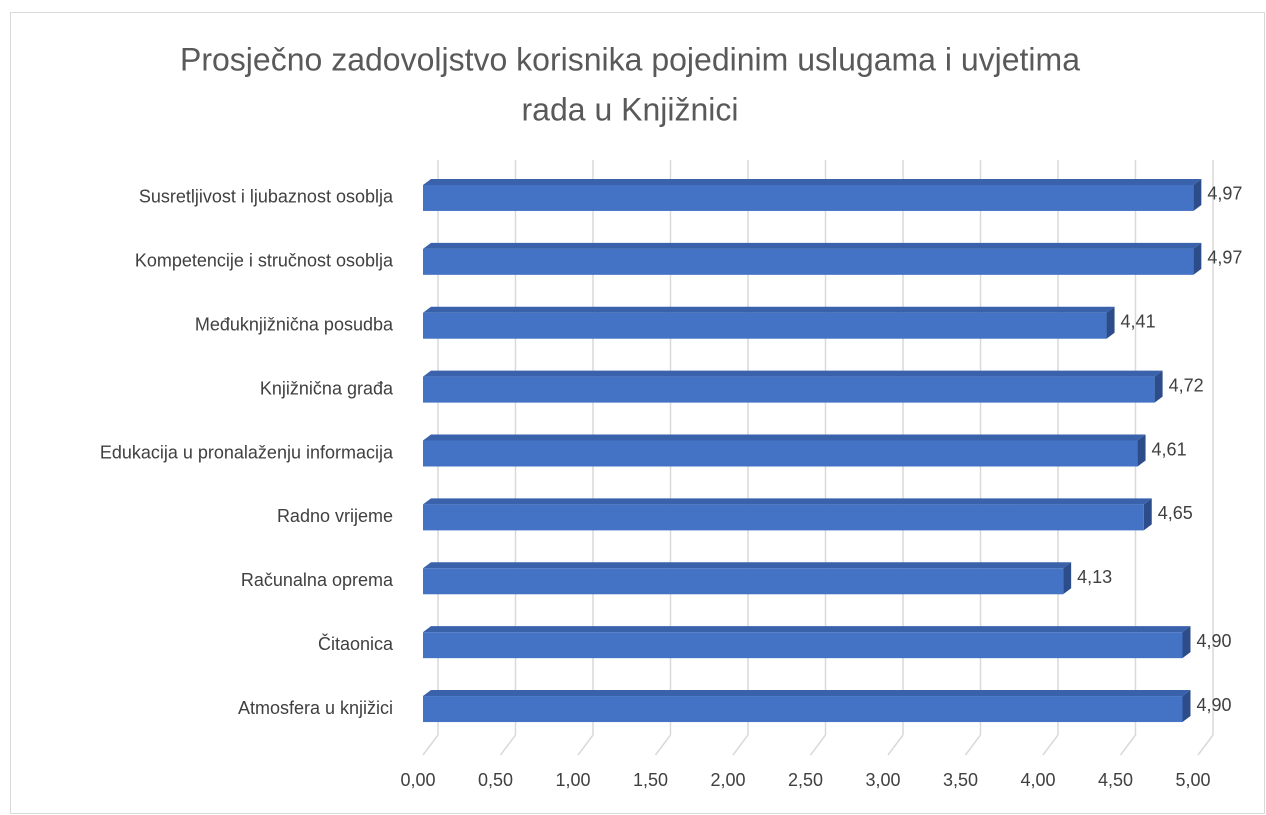  What do you see at coordinates (727, 780) in the screenshot?
I see `x-tick-label: 2,00` at bounding box center [727, 780].